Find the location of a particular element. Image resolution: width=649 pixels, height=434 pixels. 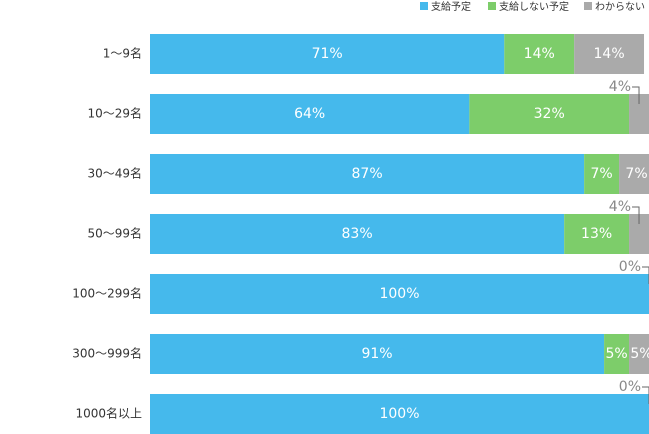

category-label: 30〜49名 is located at coordinates (114, 173).